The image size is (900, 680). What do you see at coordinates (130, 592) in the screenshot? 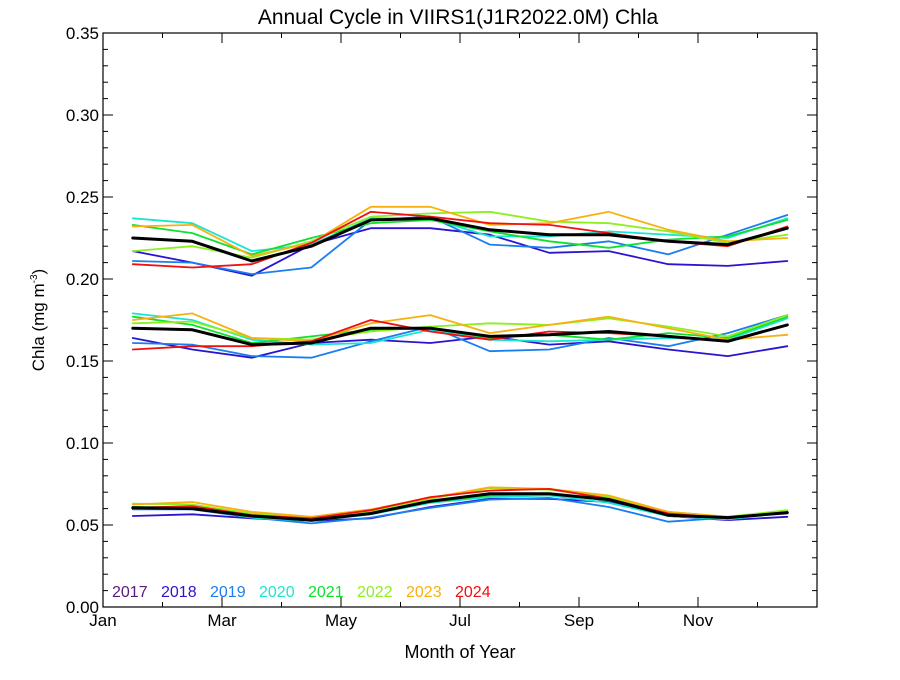
I see `legend-entry-2017: 2017` at bounding box center [130, 592].